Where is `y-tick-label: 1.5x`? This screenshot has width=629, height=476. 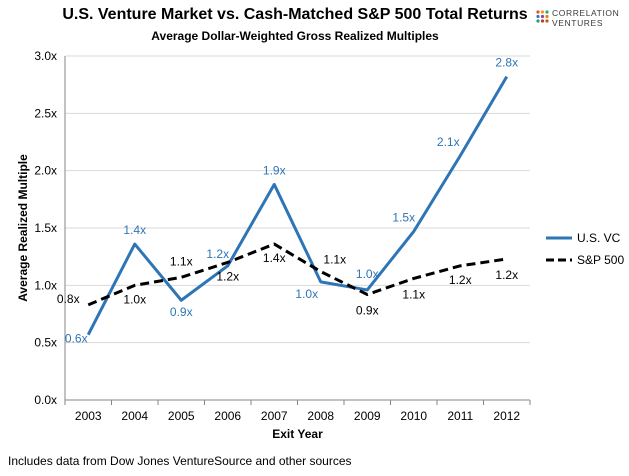 y-tick-label: 1.5x is located at coordinates (45, 228).